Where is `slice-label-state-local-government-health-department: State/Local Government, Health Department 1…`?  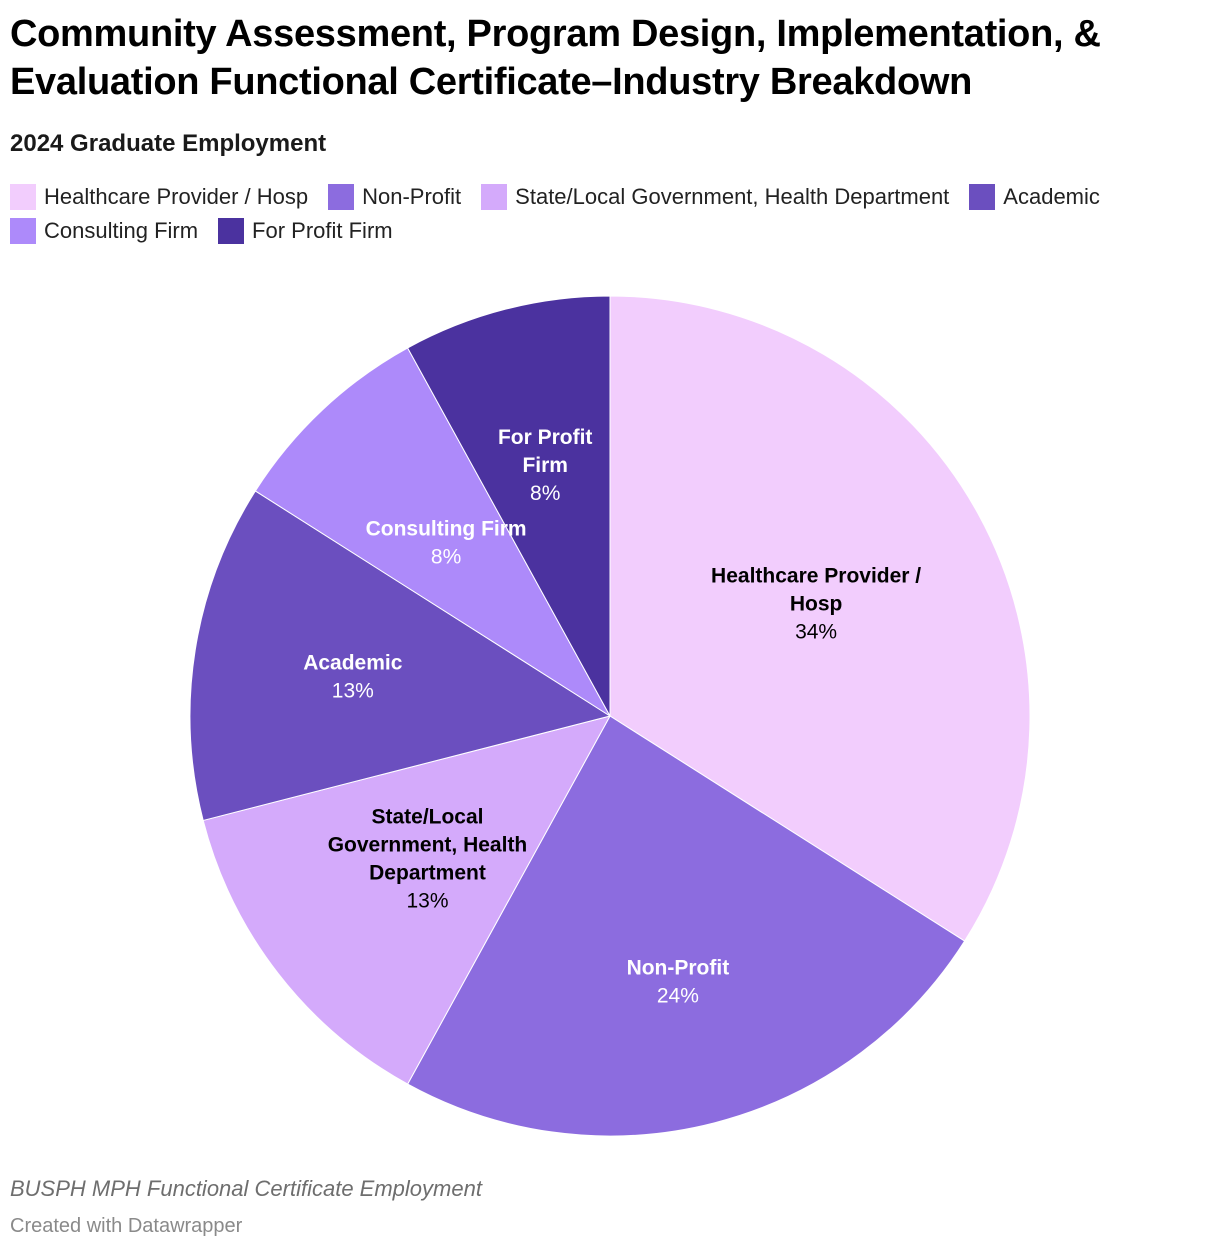
slice-label-state-local-government-health-department: State/Local Government, Health Department 1… is located at coordinates (428, 859).